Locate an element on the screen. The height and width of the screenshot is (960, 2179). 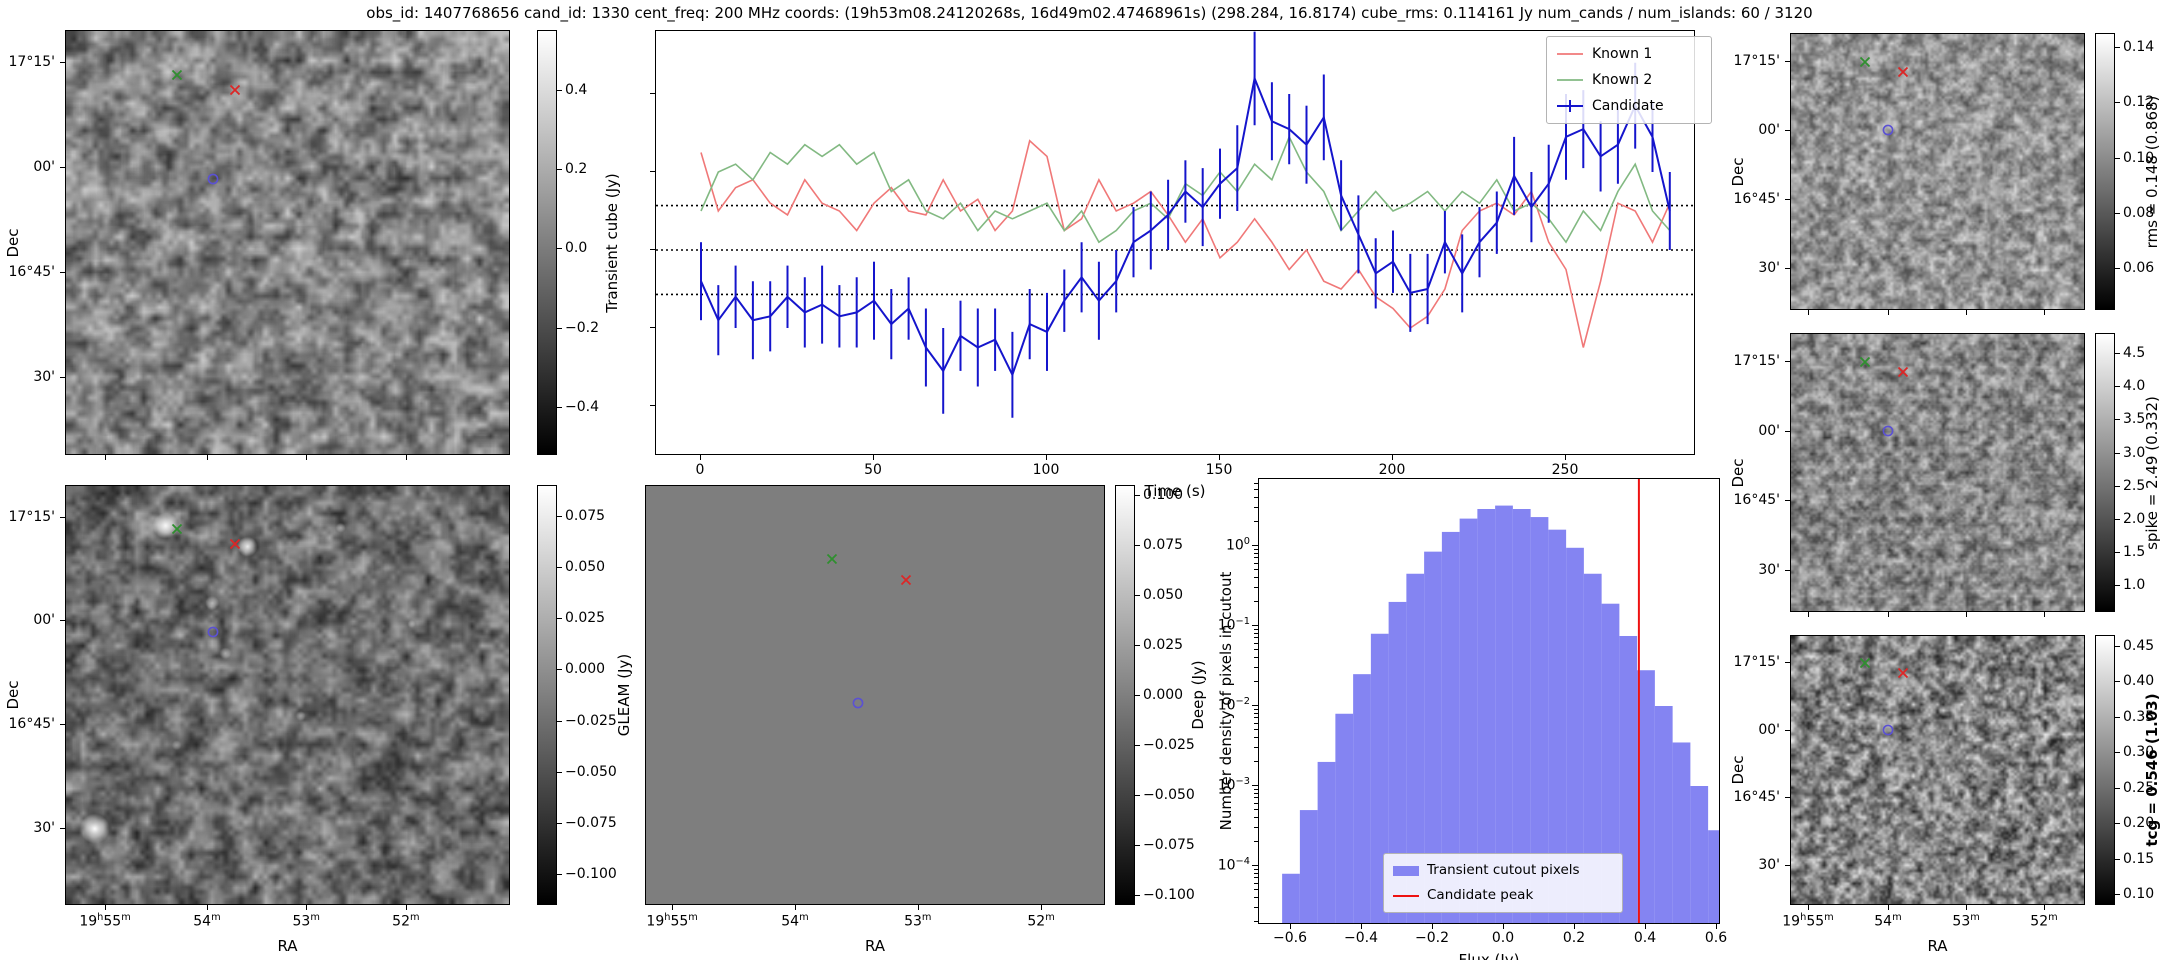
colorbar-tick-label: 0.25 is located at coordinates (2139, 787).